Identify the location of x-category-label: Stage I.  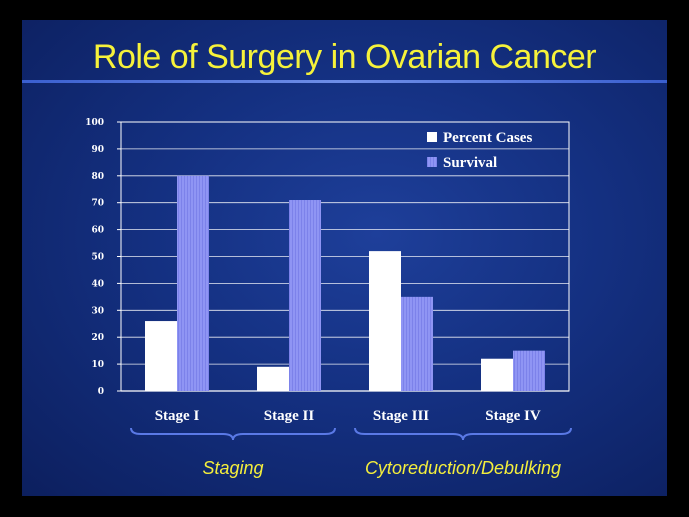
(177, 416).